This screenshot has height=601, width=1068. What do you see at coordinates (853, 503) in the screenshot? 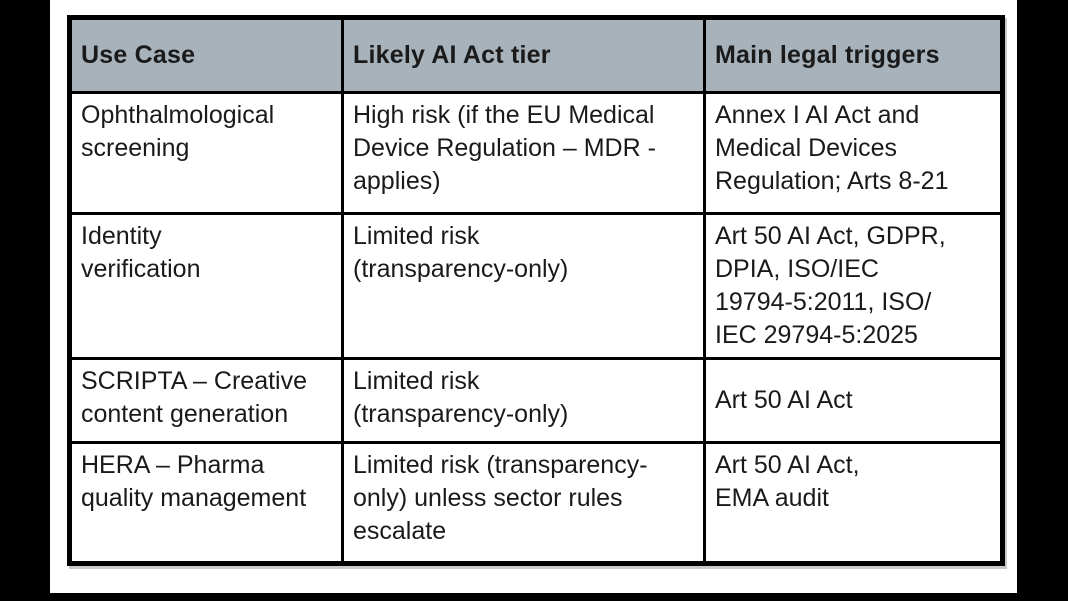
I see `cell-triggers-hera: Art 50 AI Act, EMA audit` at bounding box center [853, 503].